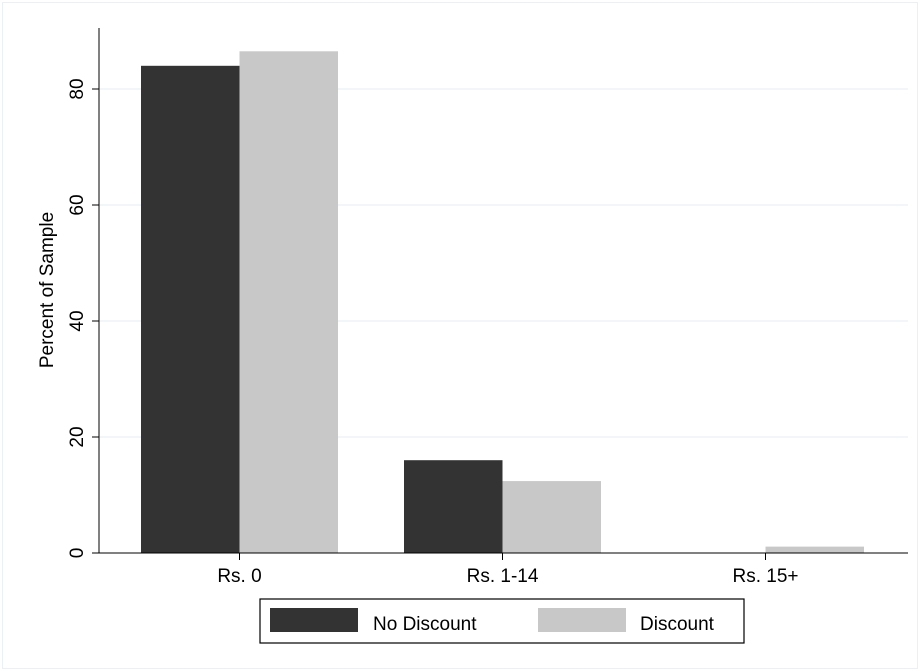  I want to click on legend-label-discount: Discount, so click(677, 624).